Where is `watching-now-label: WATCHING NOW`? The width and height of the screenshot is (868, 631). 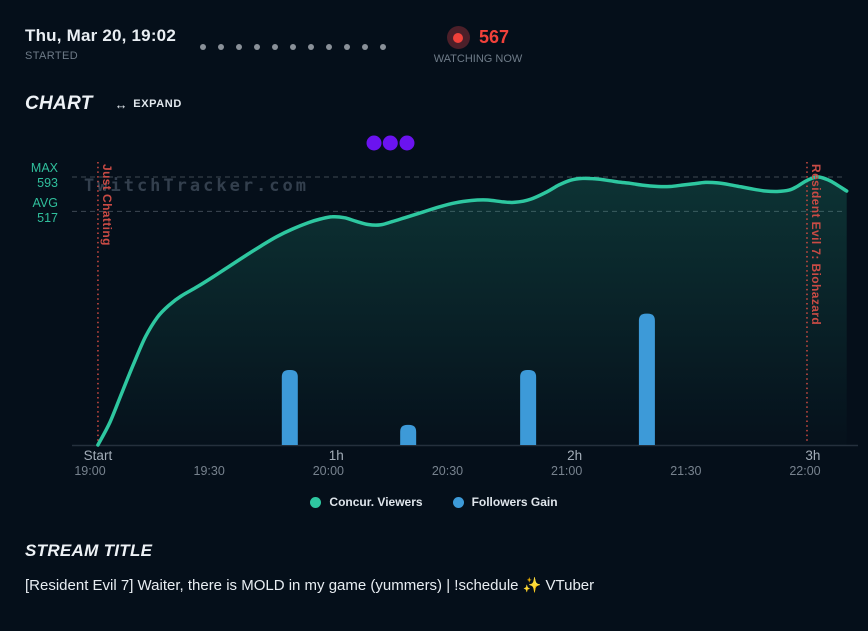
watching-now-label: WATCHING NOW is located at coordinates (478, 59).